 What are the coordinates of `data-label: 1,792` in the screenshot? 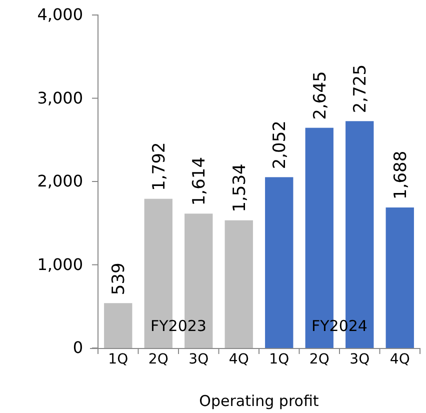 It's located at (159, 166).